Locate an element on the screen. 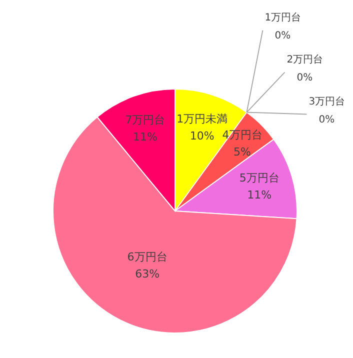  category-label: 1万円台 is located at coordinates (283, 18).